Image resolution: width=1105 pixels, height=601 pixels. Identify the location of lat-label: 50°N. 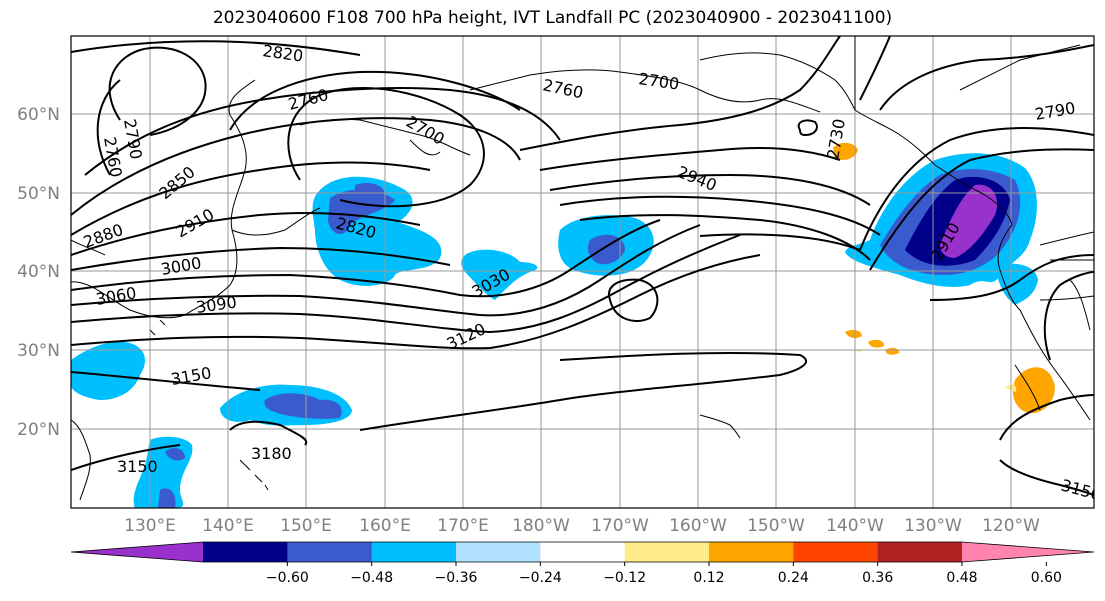
(38, 194).